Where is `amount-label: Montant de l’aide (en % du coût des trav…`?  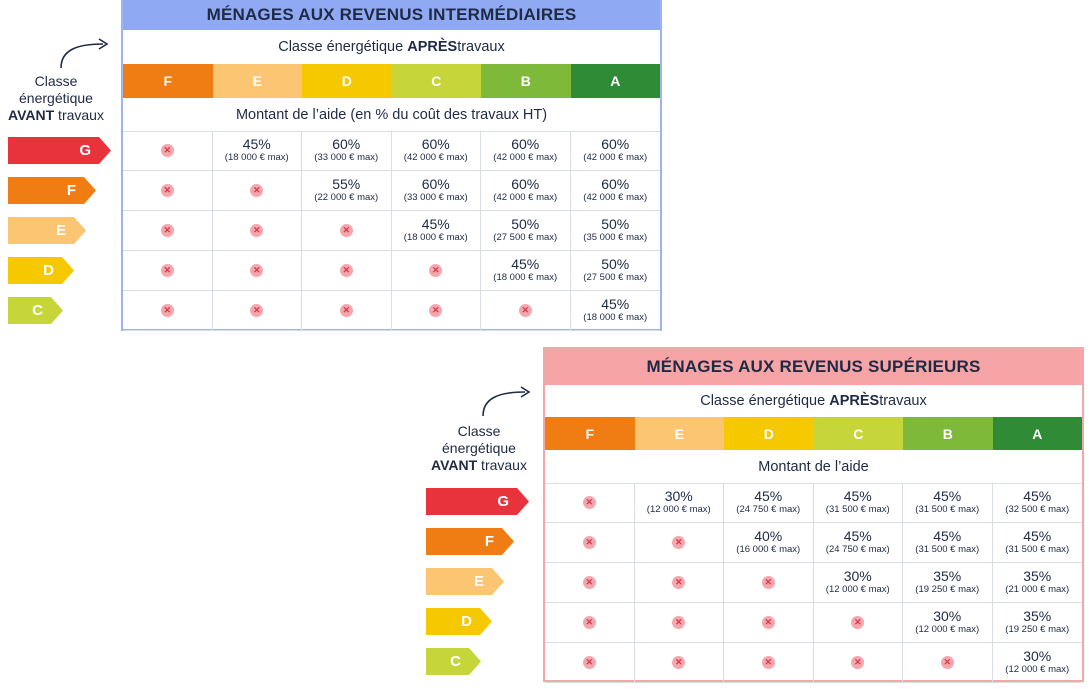
amount-label: Montant de l’aide (en % du coût des trav… is located at coordinates (391, 115).